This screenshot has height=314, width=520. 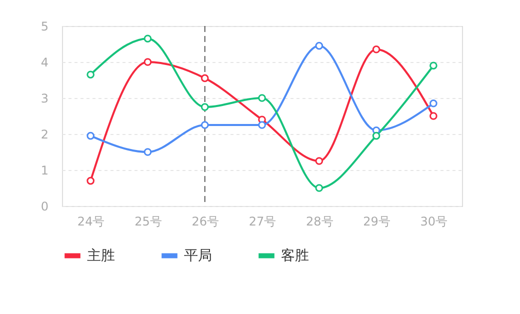 I want to click on x-tick-label: 24号, so click(x=91, y=221).